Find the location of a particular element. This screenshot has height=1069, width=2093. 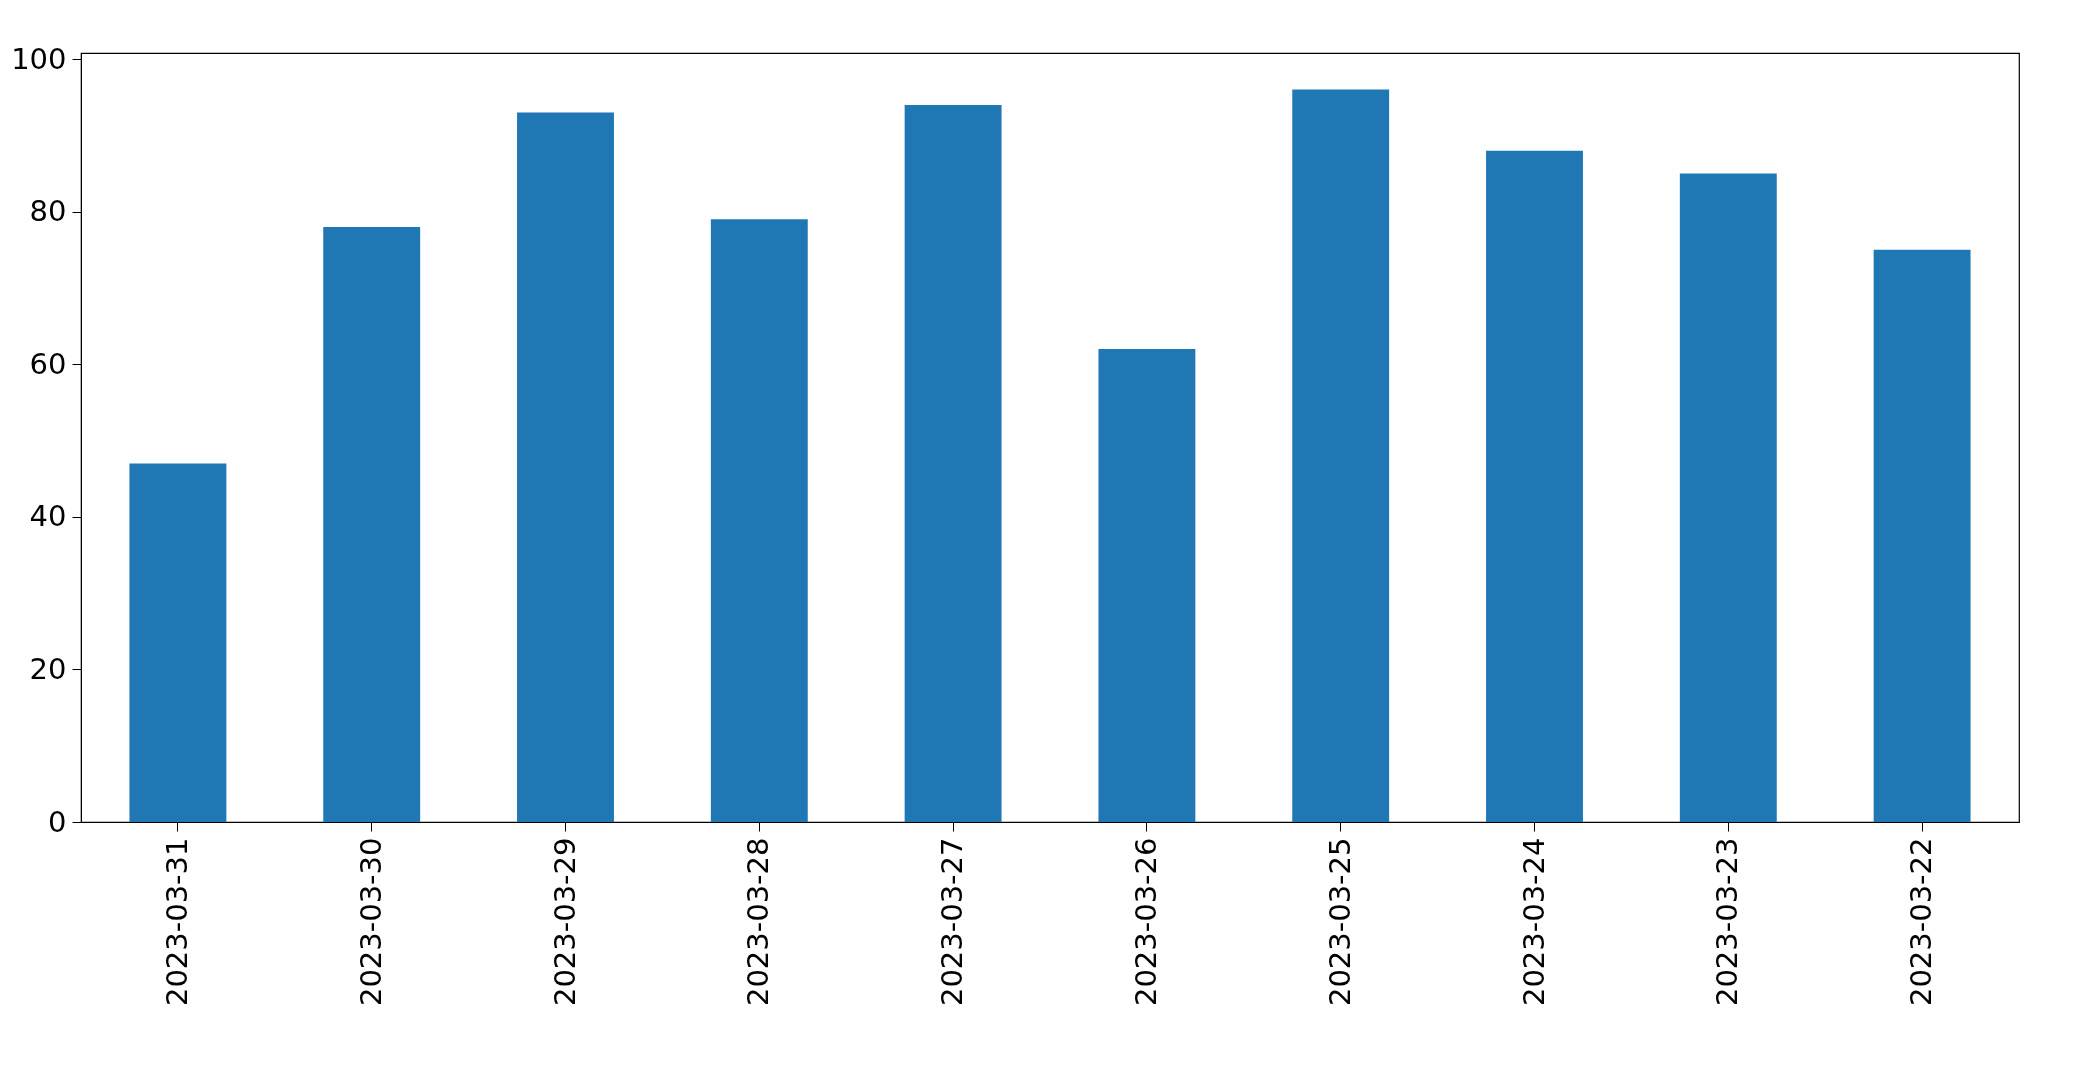

x-tick-label: 2023-03-29 is located at coordinates (564, 922).